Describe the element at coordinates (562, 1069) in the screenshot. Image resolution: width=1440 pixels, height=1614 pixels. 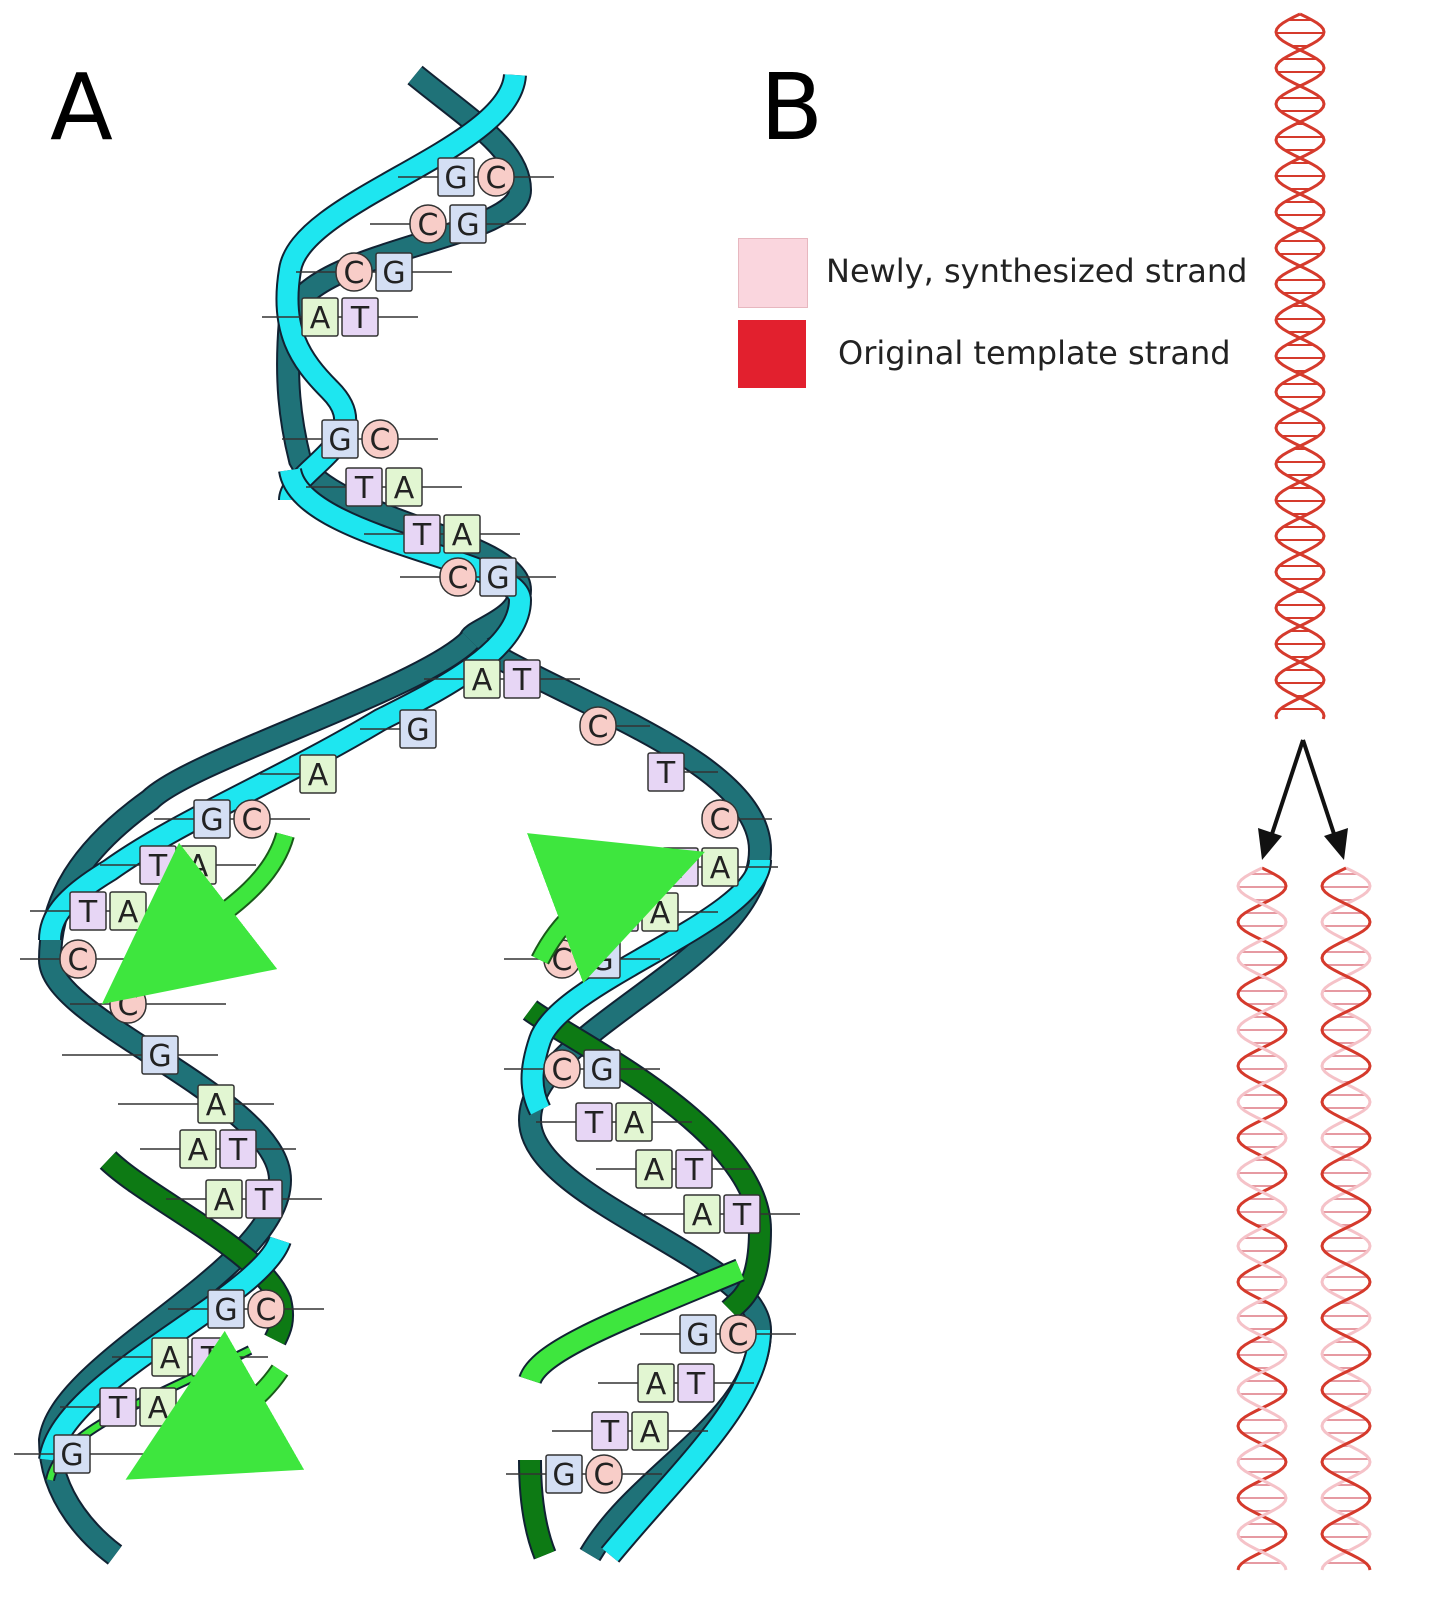
I see `right-daughter-pair-3-left-base: C` at that location.